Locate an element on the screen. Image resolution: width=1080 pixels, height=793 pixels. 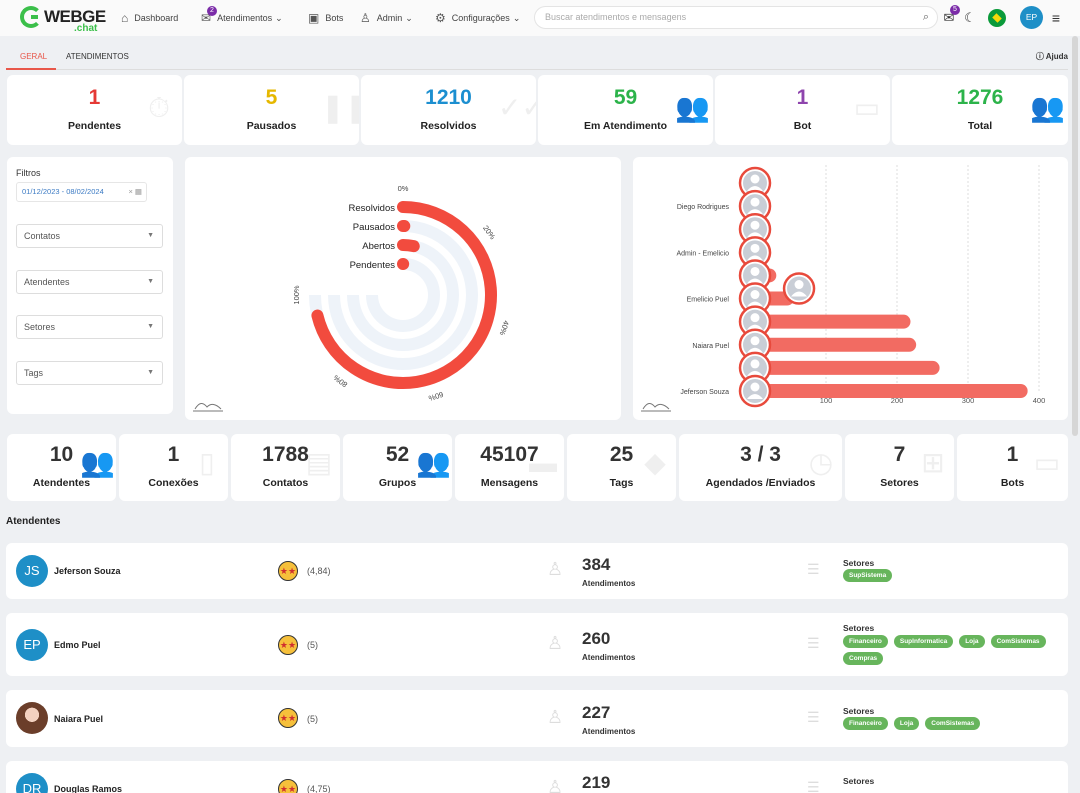
tab-atendimentos: ATENDIMENTOS is located at coordinates (97, 56).